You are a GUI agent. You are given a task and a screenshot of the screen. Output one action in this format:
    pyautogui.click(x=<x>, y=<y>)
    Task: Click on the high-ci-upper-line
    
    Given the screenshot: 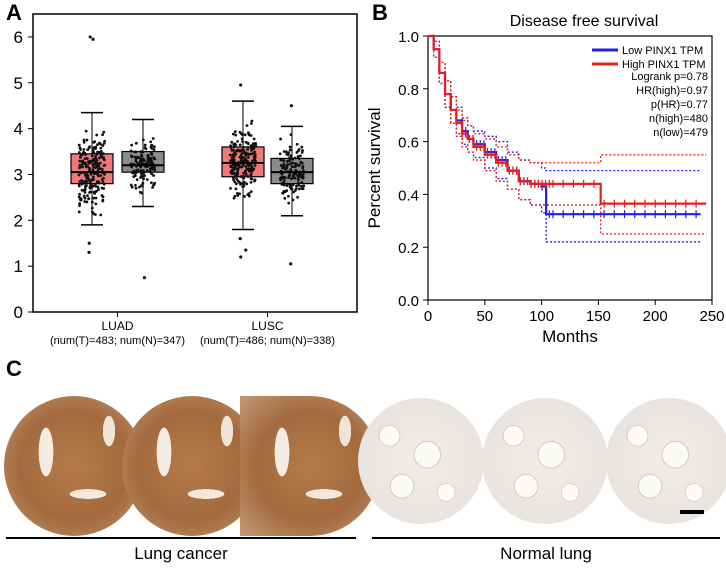 What is the action you would take?
    pyautogui.click(x=567, y=99)
    